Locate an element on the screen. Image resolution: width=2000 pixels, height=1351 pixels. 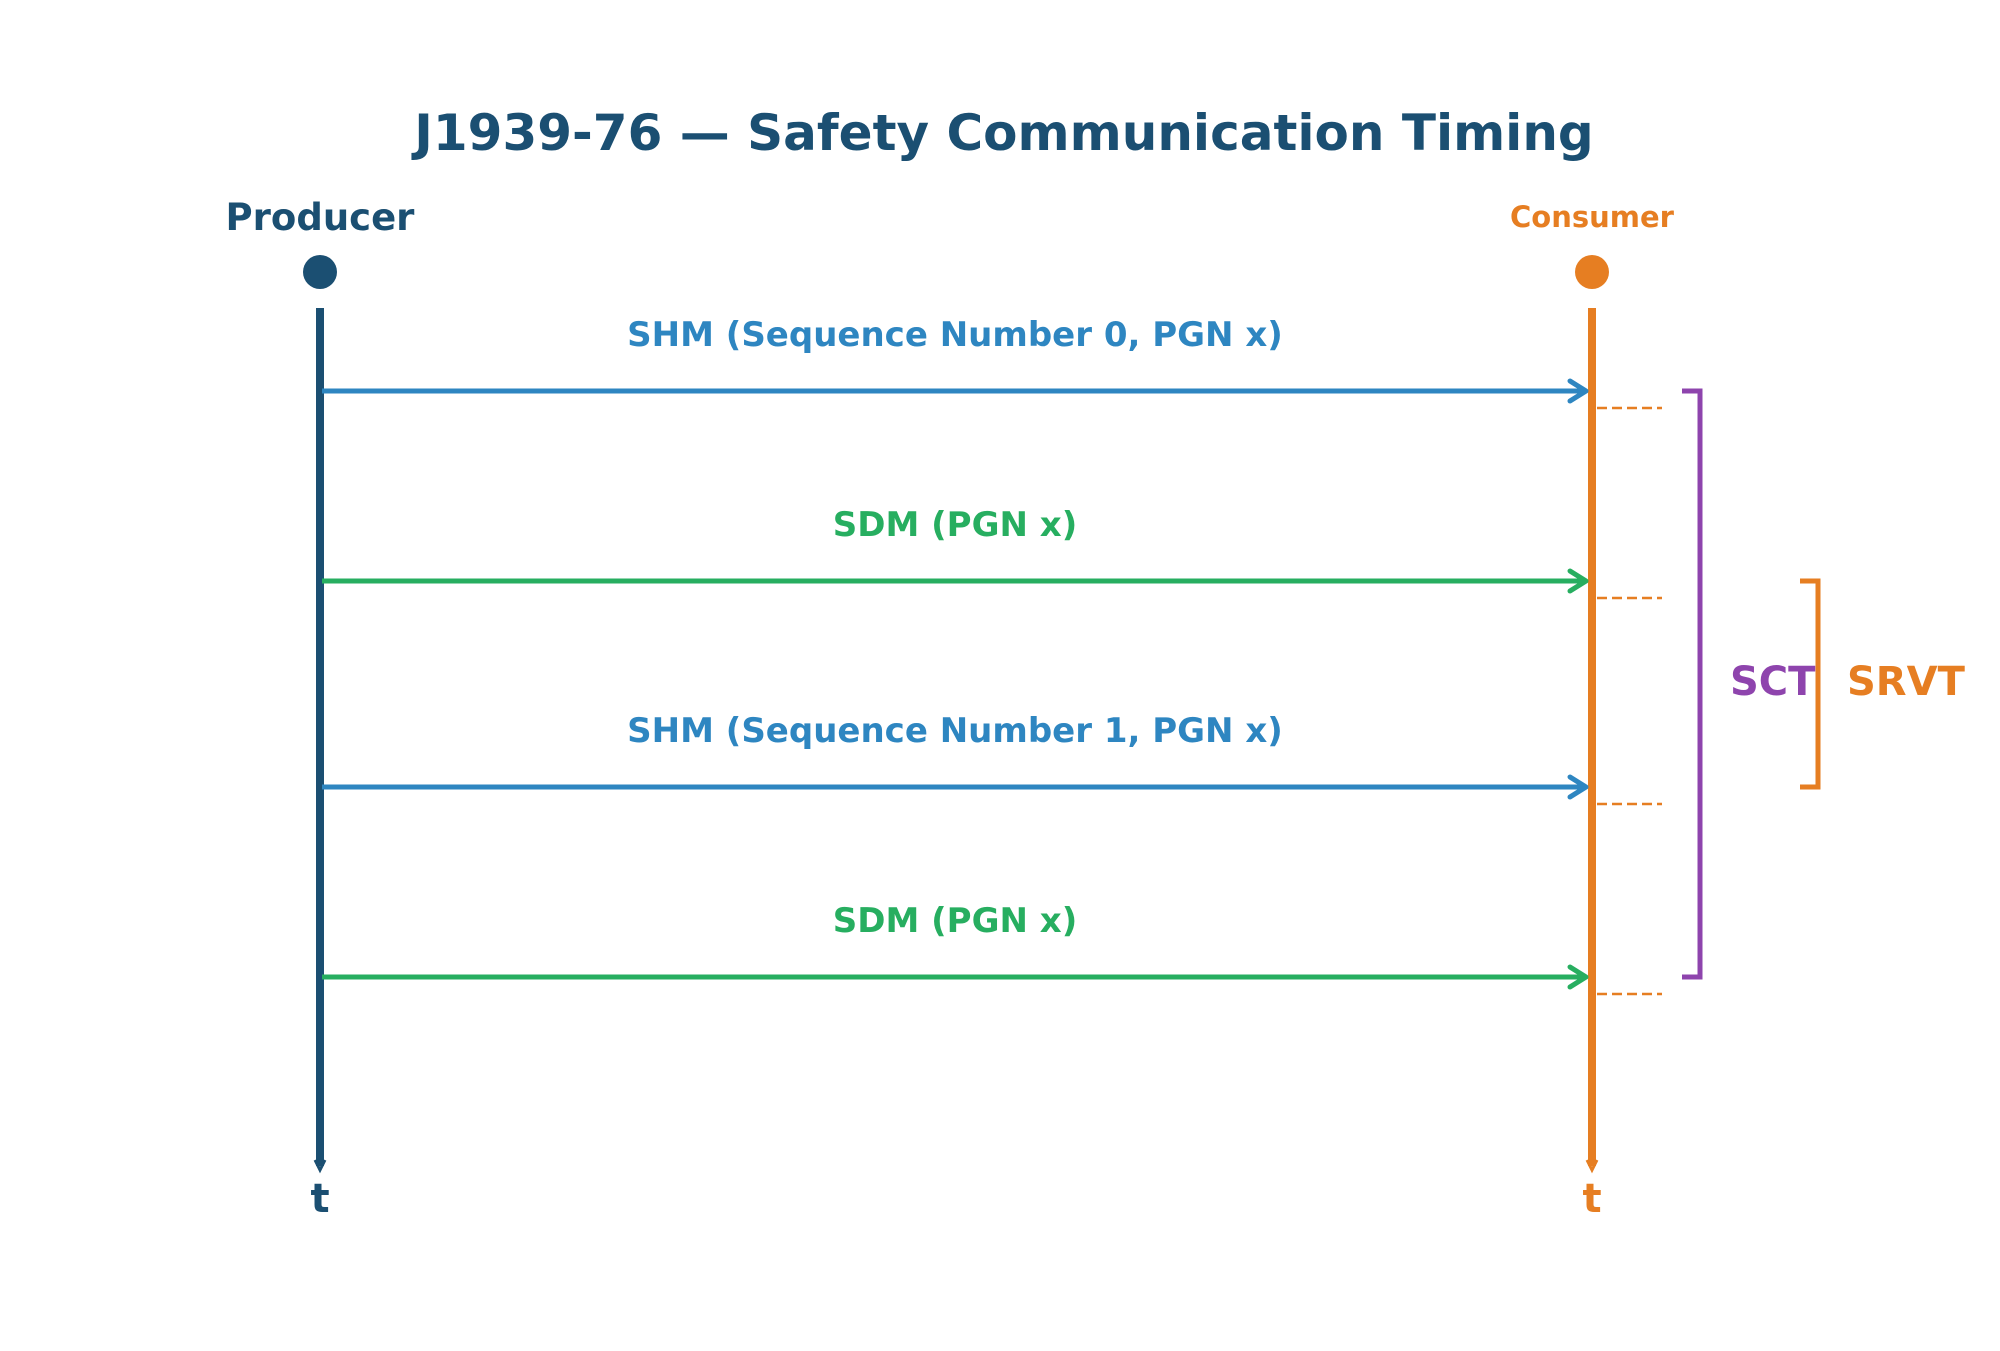
consumer-time-label: t is located at coordinates (1591, 1199).